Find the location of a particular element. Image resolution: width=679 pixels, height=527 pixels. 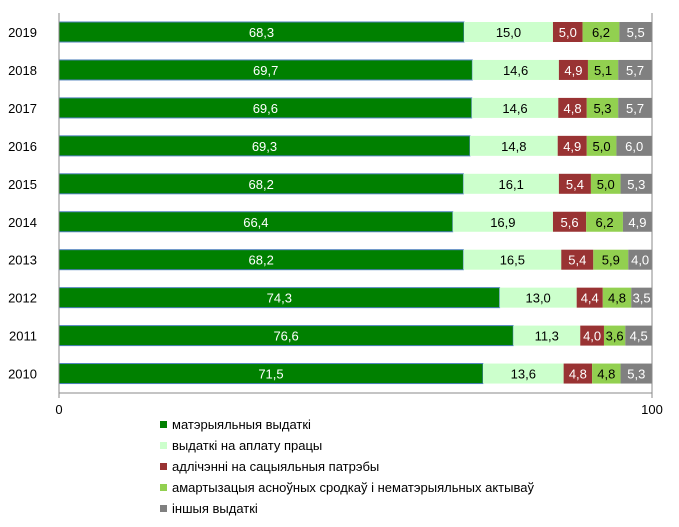

category-label: 2013 is located at coordinates (22, 260).